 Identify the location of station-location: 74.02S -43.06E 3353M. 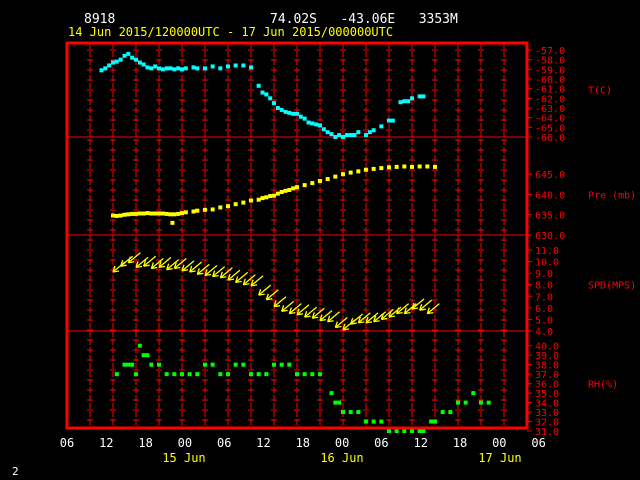
(364, 19).